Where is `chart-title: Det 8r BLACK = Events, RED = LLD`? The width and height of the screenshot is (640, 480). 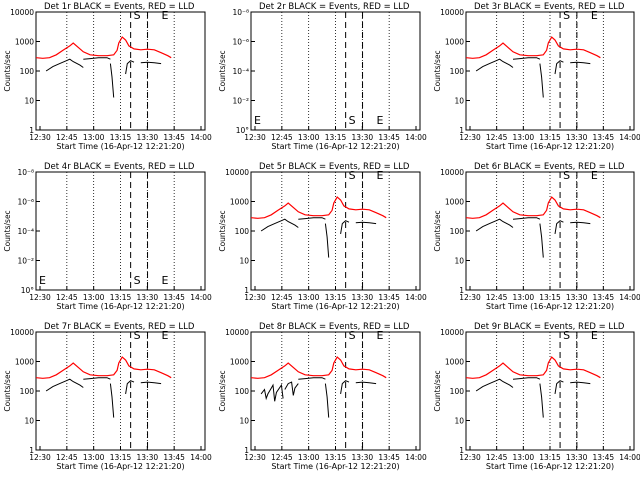 chart-title: Det 8r BLACK = Events, RED = LLD is located at coordinates (334, 327).